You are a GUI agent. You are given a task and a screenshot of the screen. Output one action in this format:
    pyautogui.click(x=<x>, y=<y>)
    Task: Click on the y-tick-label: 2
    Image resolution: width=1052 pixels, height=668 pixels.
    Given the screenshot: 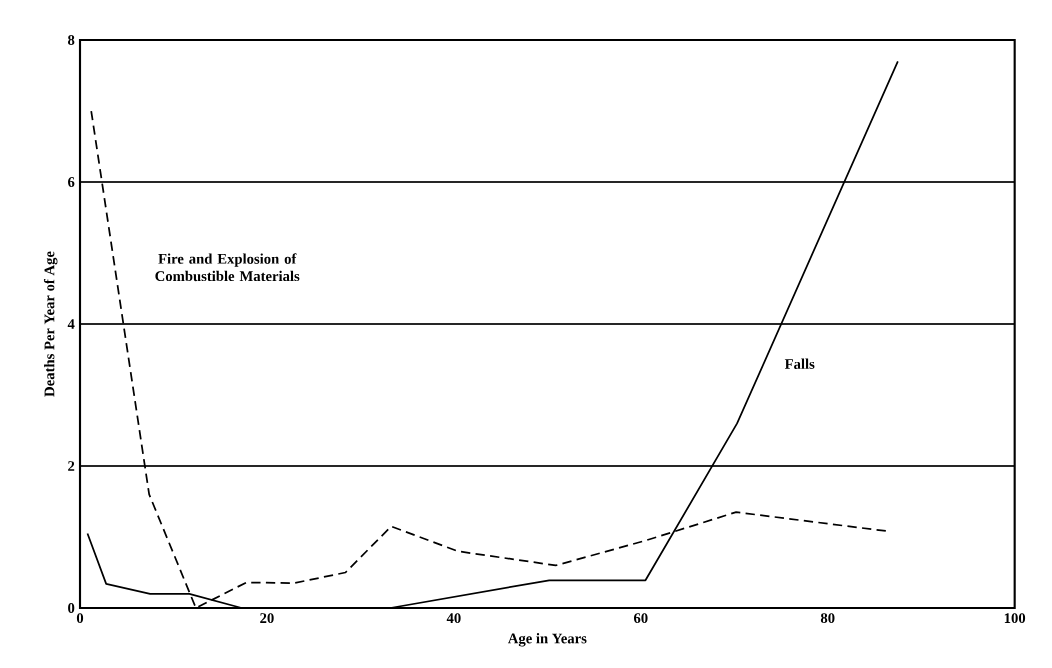 What is the action you would take?
    pyautogui.click(x=71, y=466)
    